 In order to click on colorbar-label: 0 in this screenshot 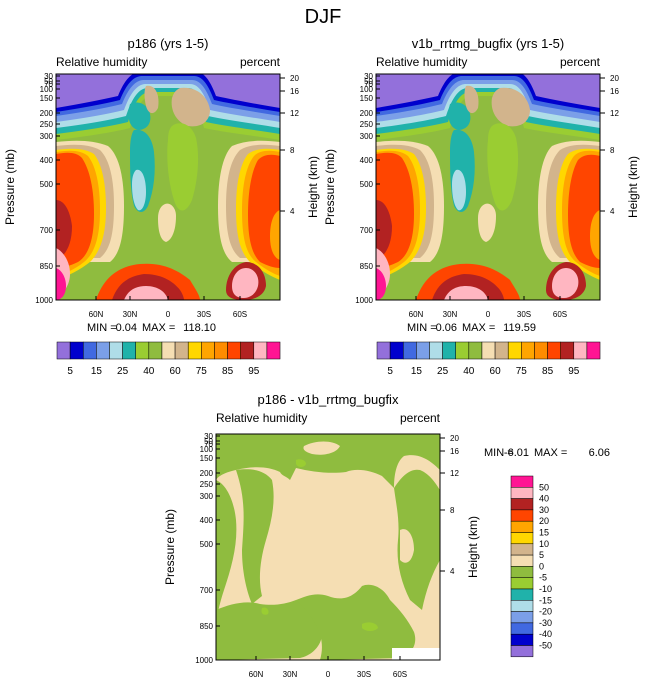, I will do `click(541, 566)`.